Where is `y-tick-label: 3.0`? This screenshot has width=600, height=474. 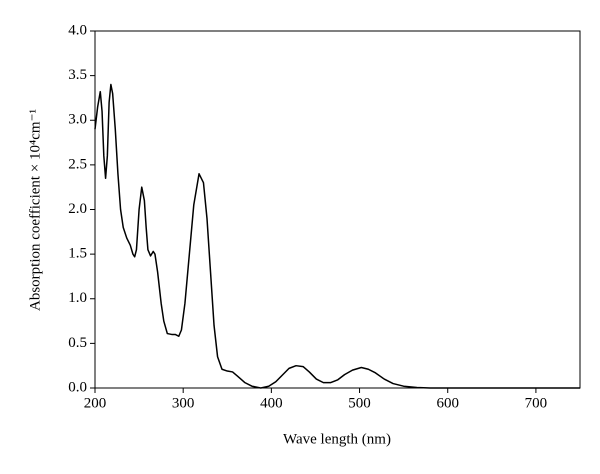
y-tick-label: 3.0 is located at coordinates (77, 120).